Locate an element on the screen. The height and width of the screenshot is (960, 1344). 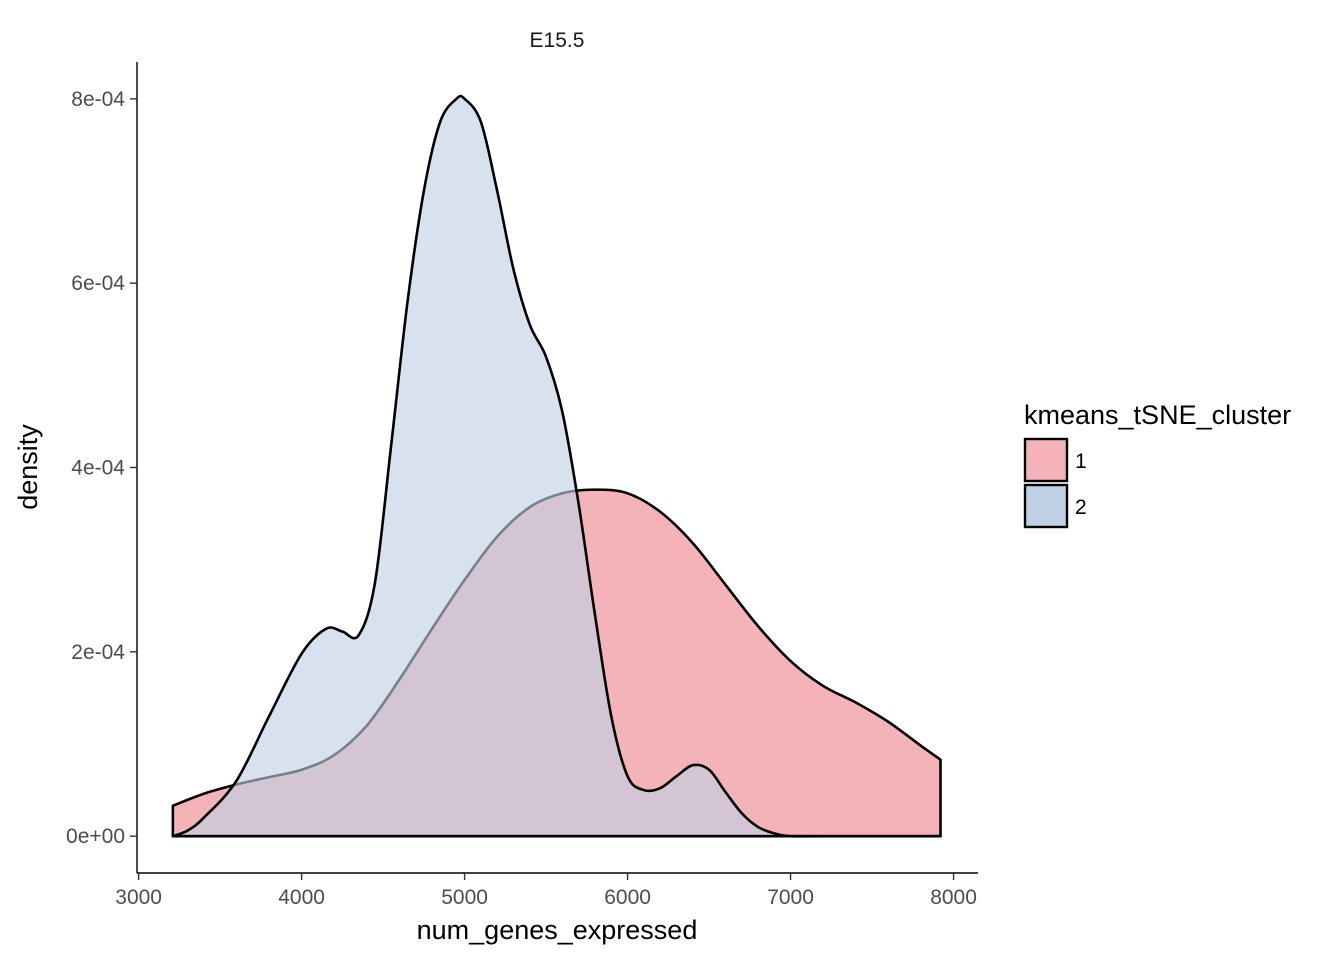
y-tick-label: 0e+00 is located at coordinates (95, 836).